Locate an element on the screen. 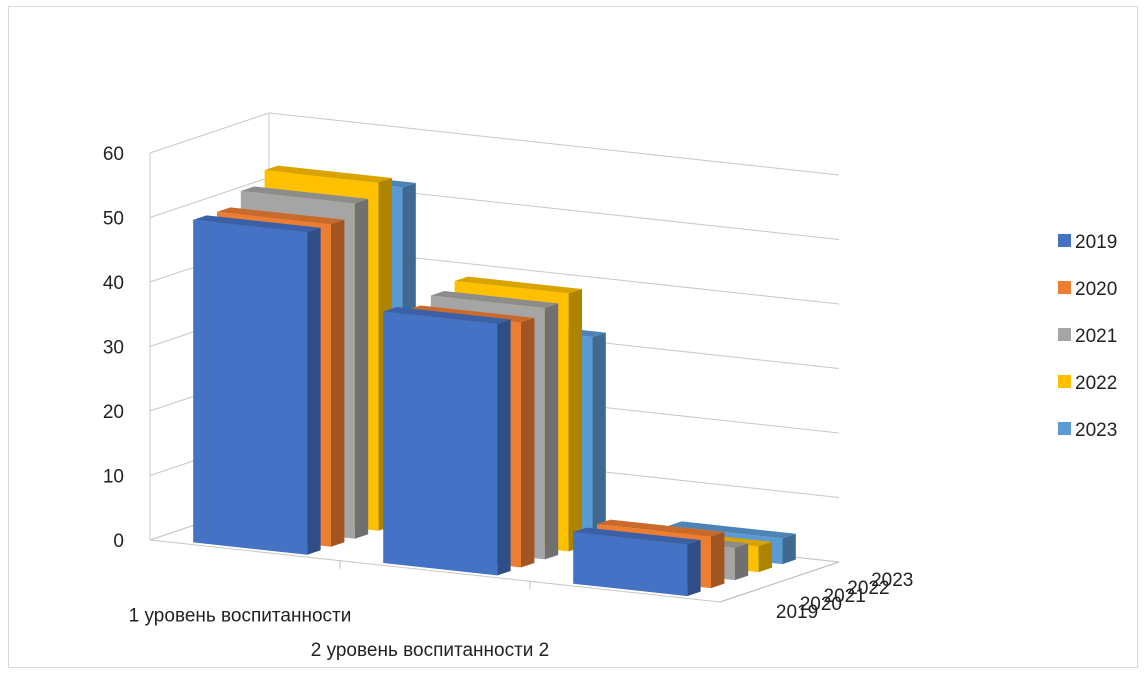 The image size is (1148, 674). legend-label: 2023 is located at coordinates (1096, 430).